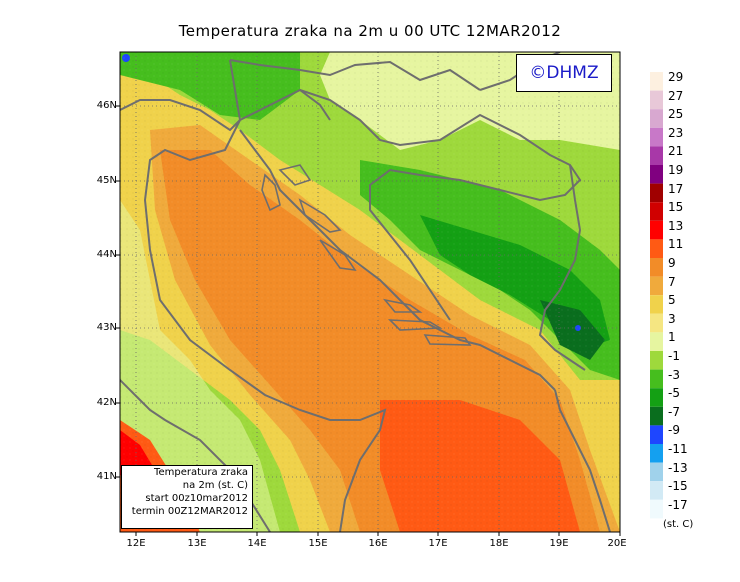 This screenshot has width=740, height=582. What do you see at coordinates (355, 75) in the screenshot?
I see `border-austria-slovenia` at bounding box center [355, 75].